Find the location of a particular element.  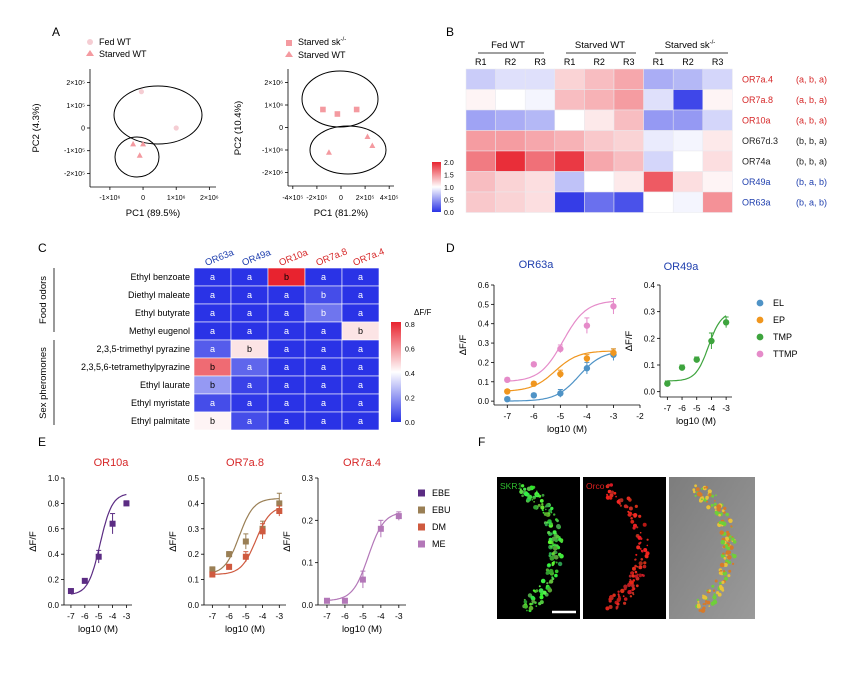

chart-title: OR63a is located at coordinates (537, 265).